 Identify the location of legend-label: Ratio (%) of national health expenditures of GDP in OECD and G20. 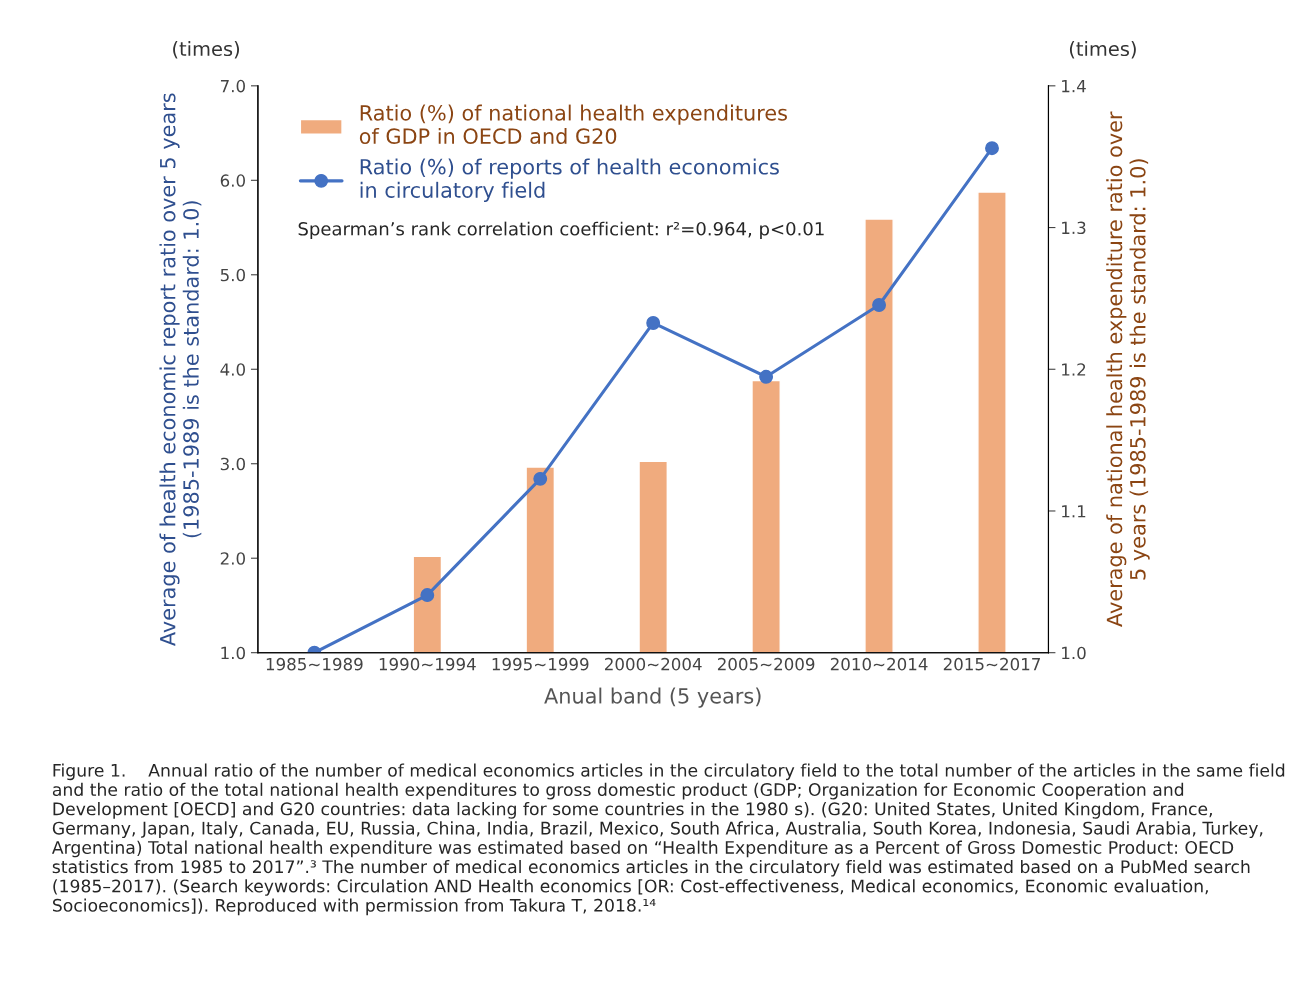
(573, 124).